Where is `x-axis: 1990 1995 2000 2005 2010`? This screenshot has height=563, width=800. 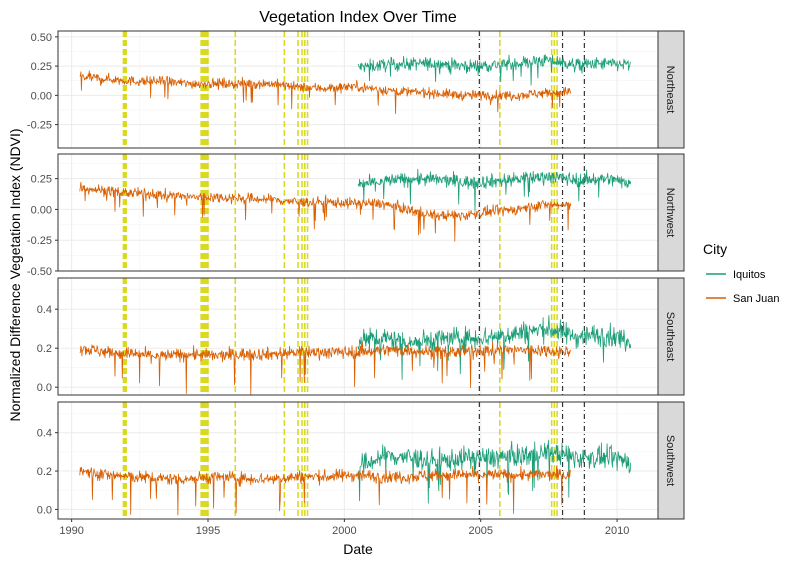
x-axis: 1990 1995 2000 2005 2010 is located at coordinates (344, 528).